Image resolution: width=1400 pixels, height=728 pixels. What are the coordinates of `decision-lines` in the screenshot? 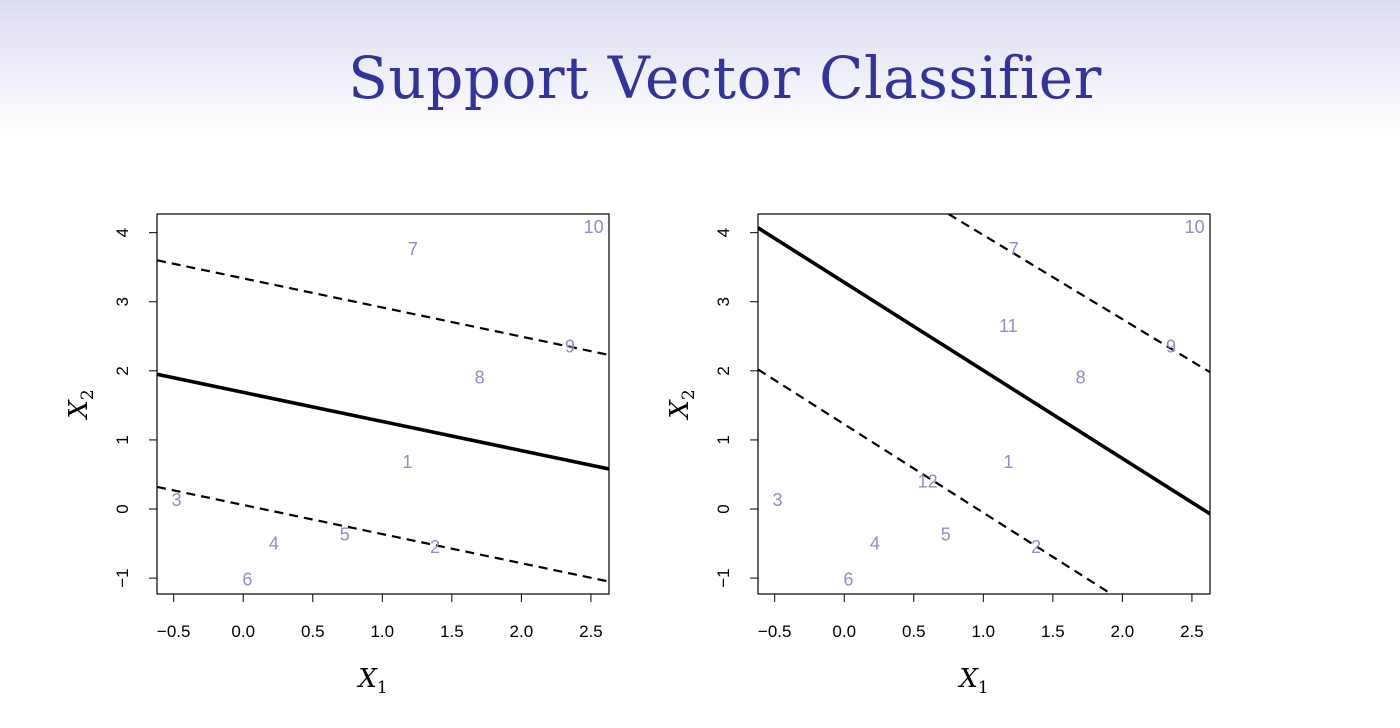 It's located at (383, 421).